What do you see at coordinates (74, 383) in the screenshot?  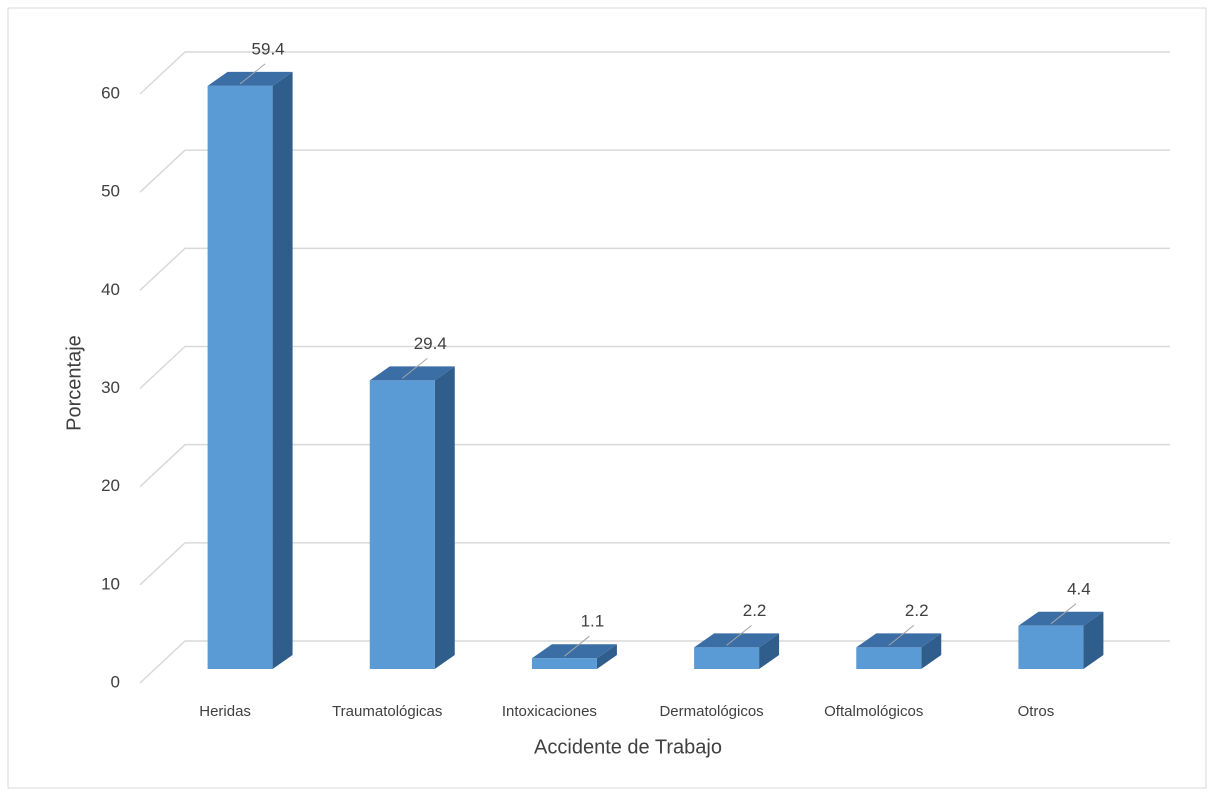 I see `y-axis-title: Porcentaje` at bounding box center [74, 383].